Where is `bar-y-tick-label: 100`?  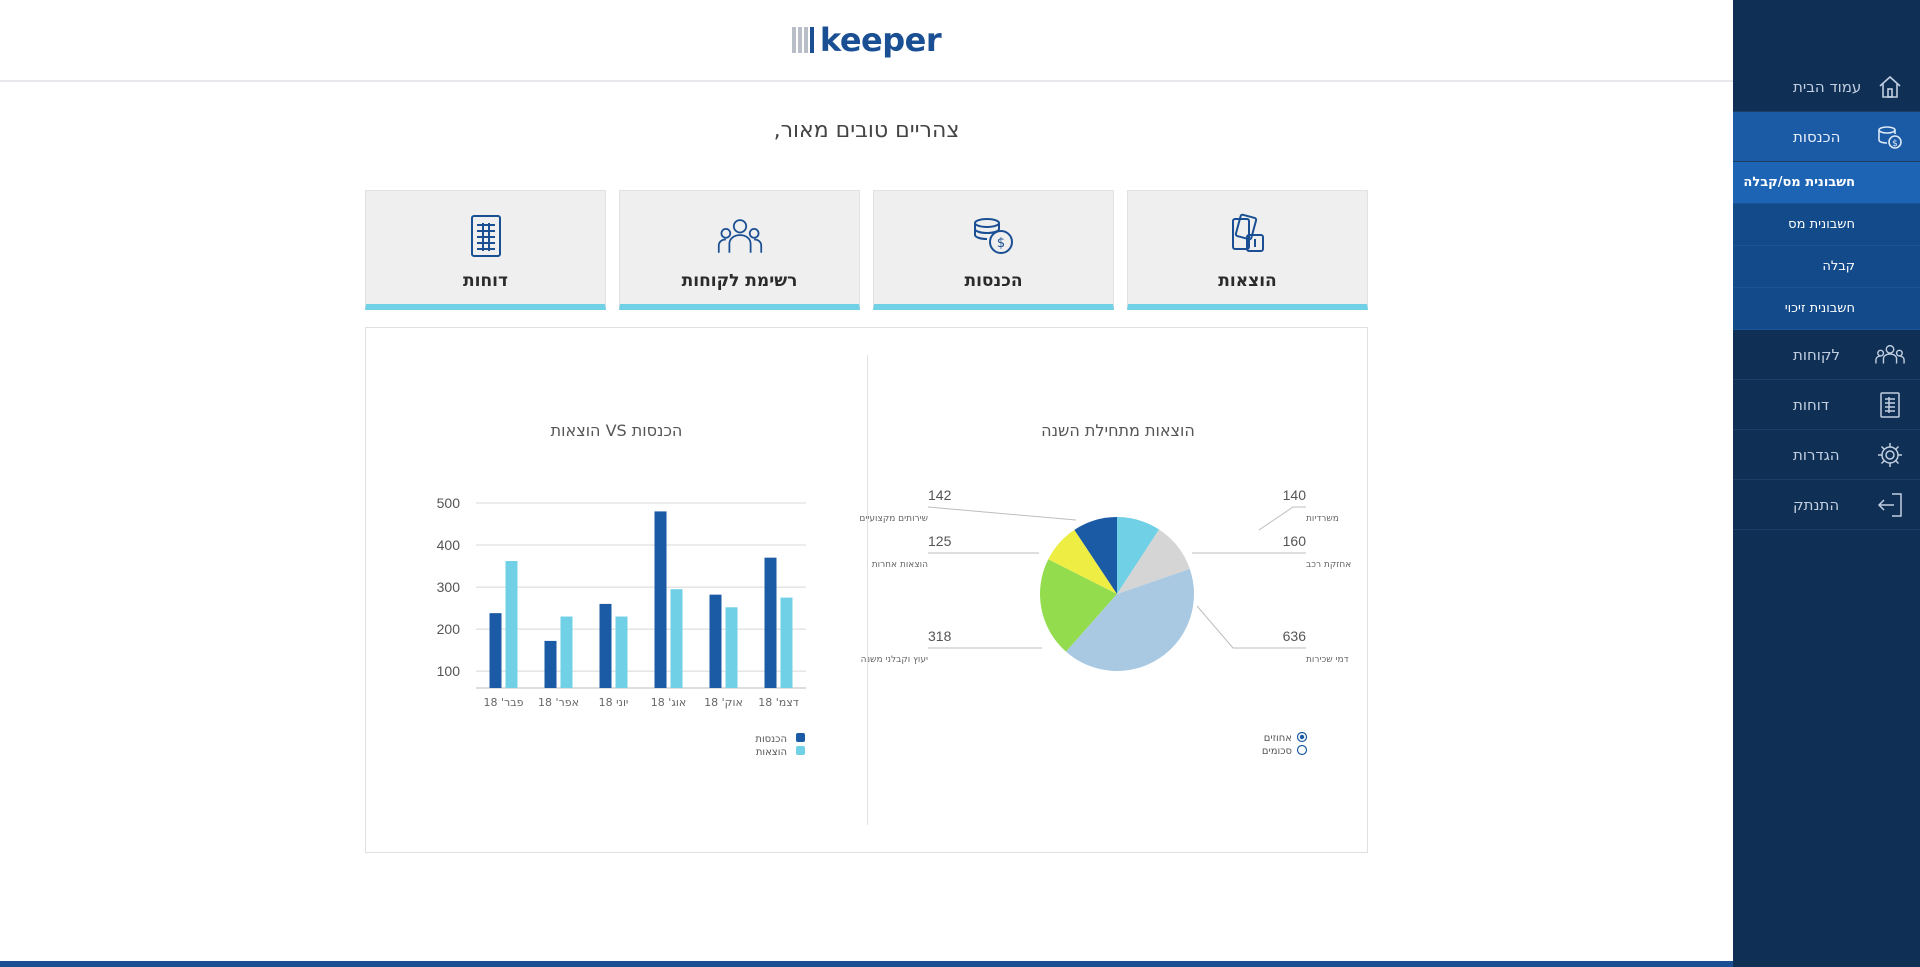 bar-y-tick-label: 100 is located at coordinates (449, 671).